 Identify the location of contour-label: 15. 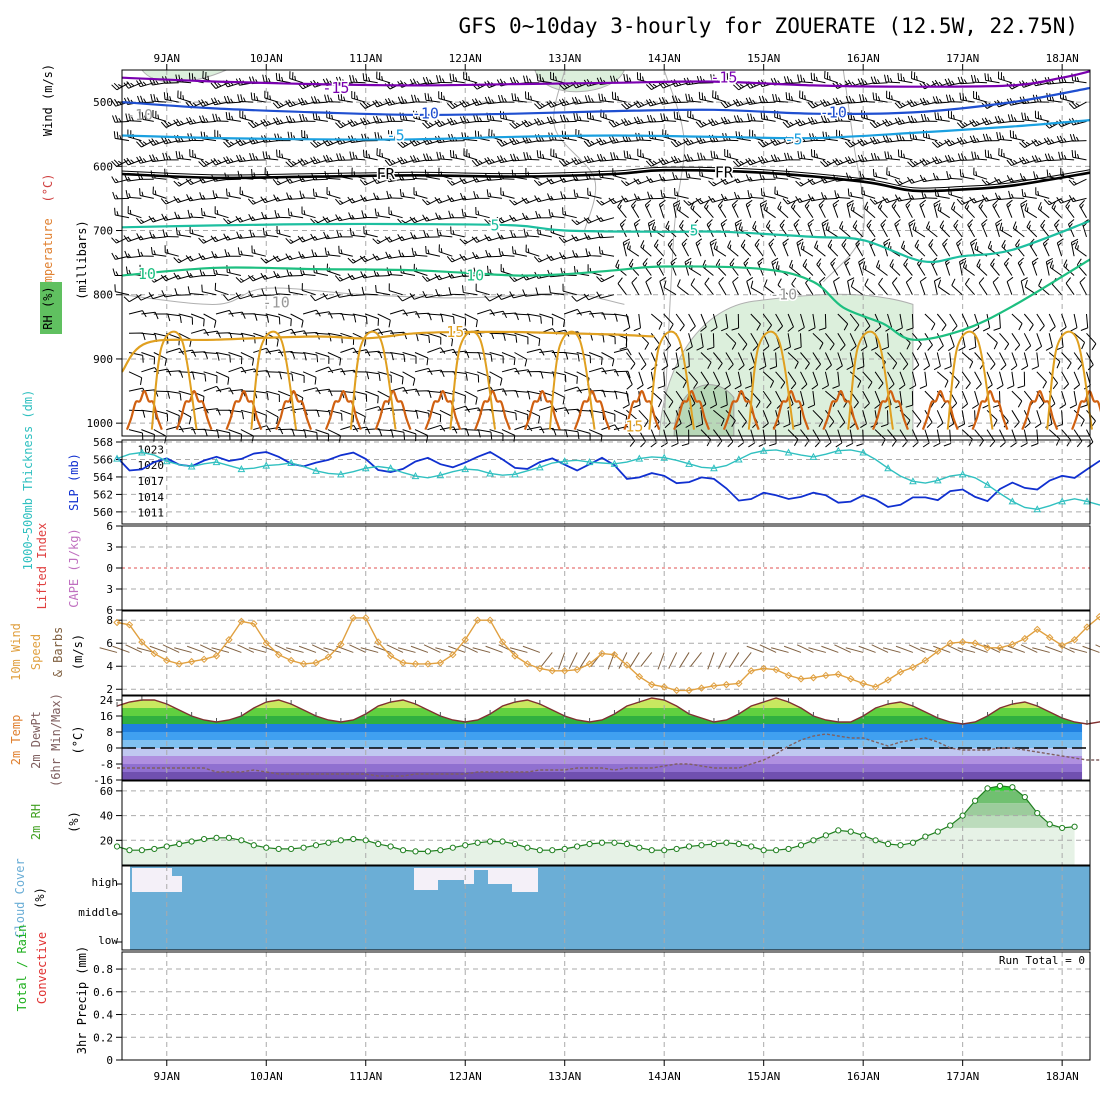
(634, 426).